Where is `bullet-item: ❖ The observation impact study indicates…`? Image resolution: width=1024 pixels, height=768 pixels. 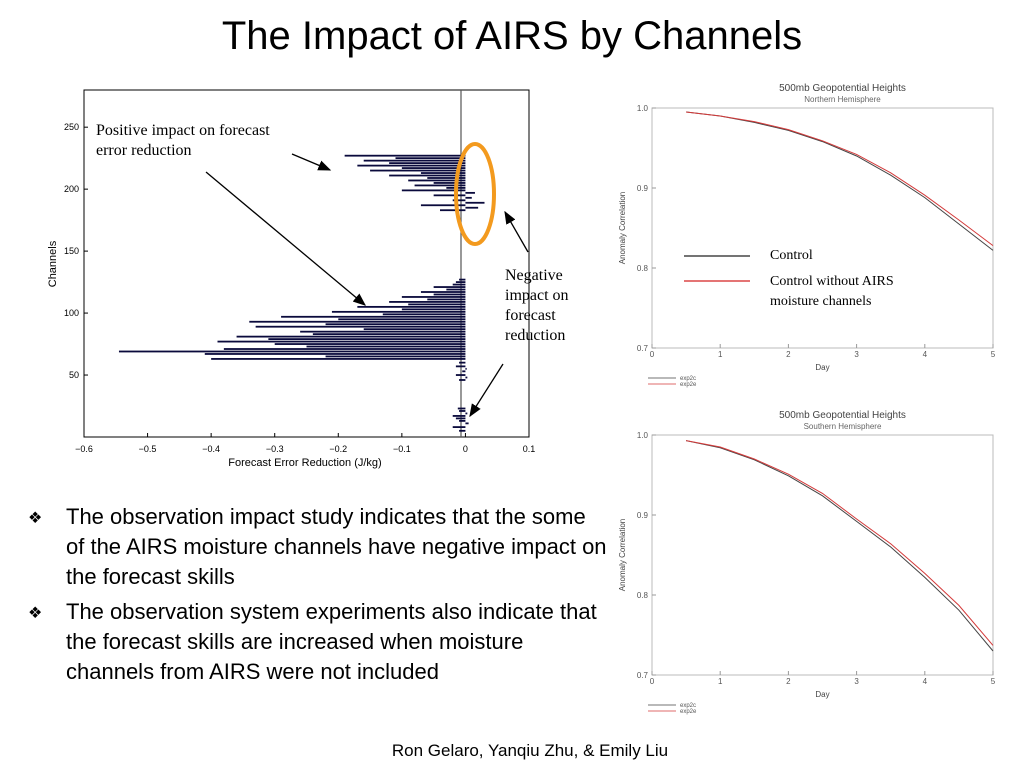 bullet-item: ❖ The observation impact study indicates… is located at coordinates (318, 547).